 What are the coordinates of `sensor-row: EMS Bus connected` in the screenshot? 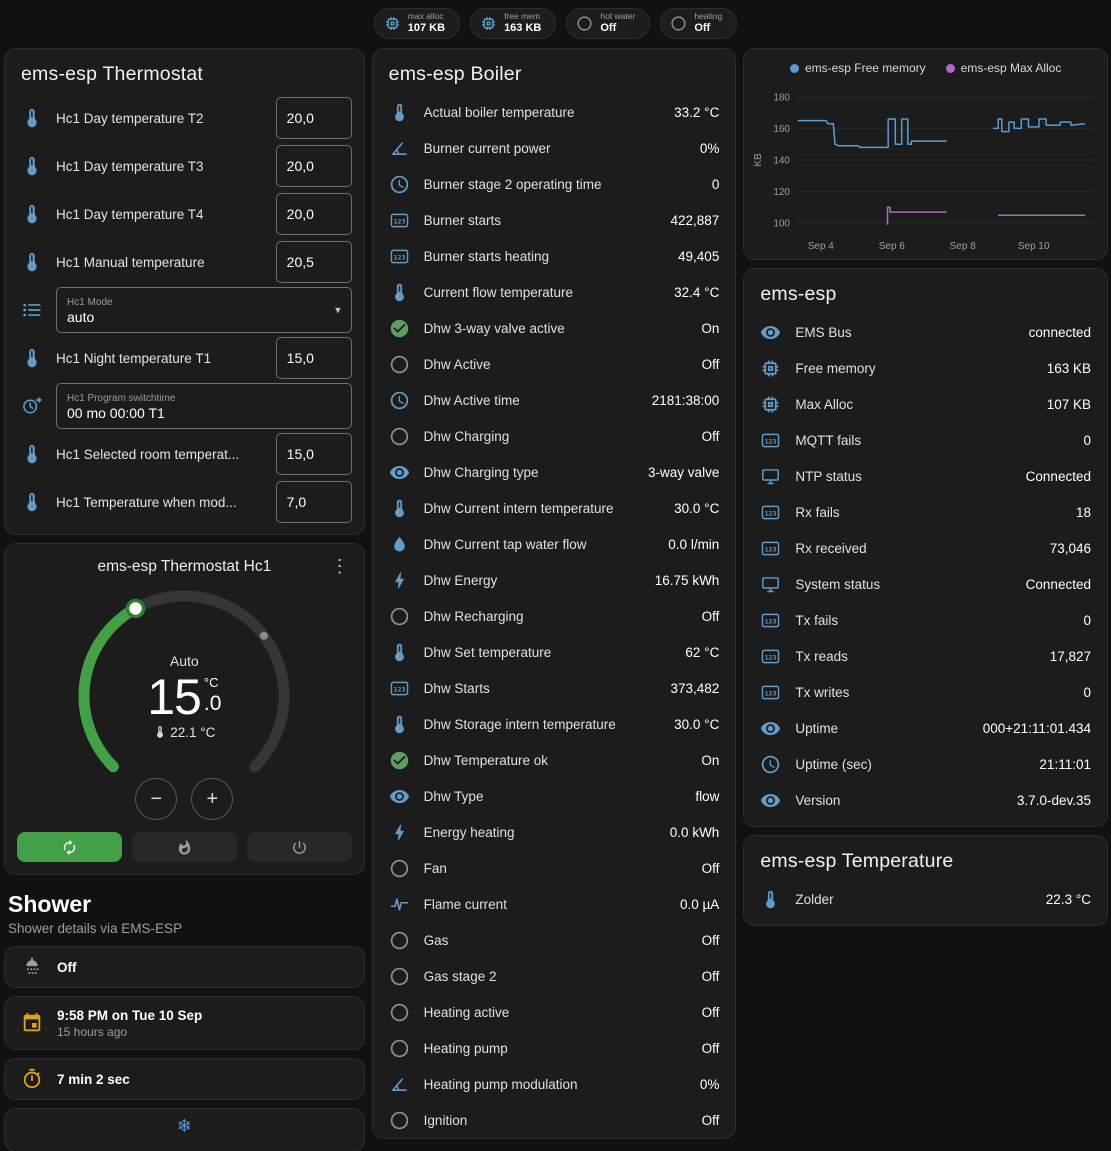 It's located at (925, 332).